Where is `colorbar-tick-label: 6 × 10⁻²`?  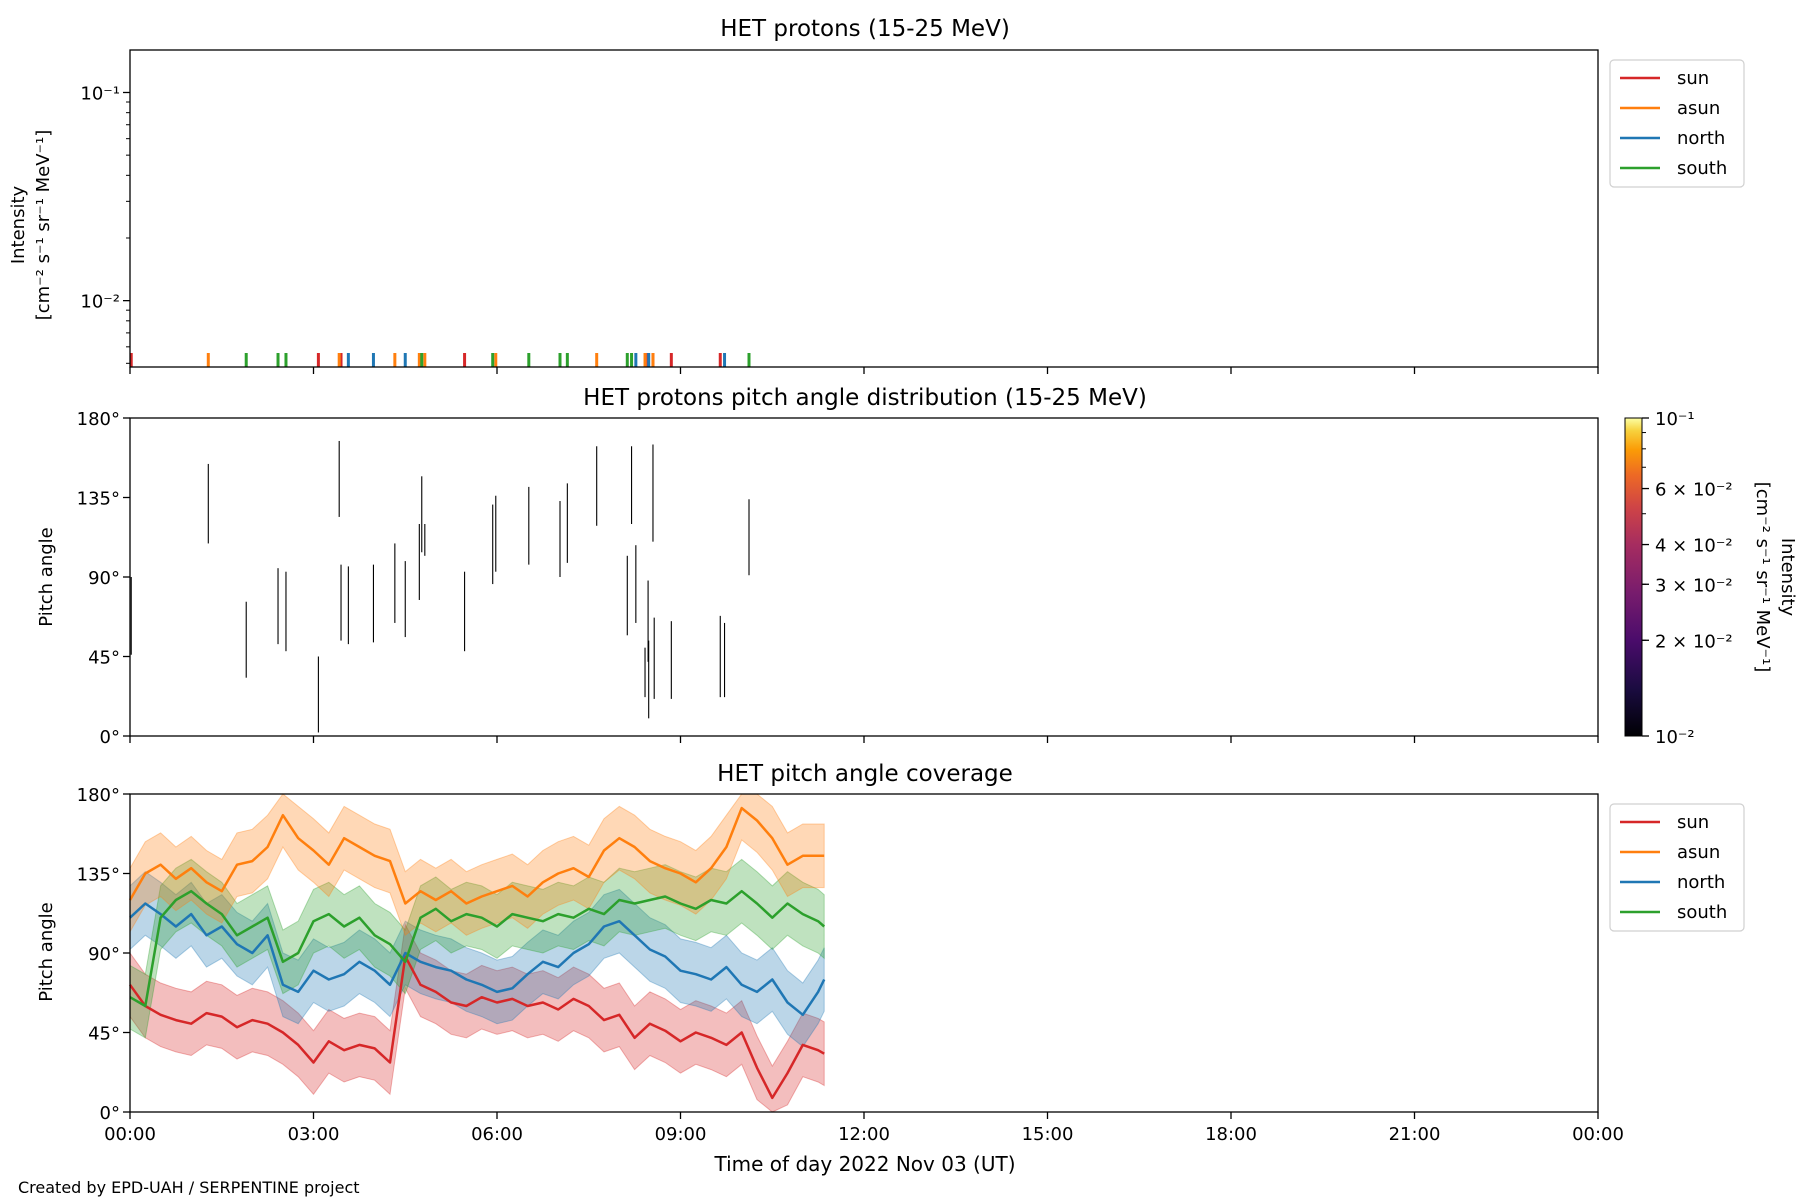
colorbar-tick-label: 6 × 10⁻² is located at coordinates (1694, 490).